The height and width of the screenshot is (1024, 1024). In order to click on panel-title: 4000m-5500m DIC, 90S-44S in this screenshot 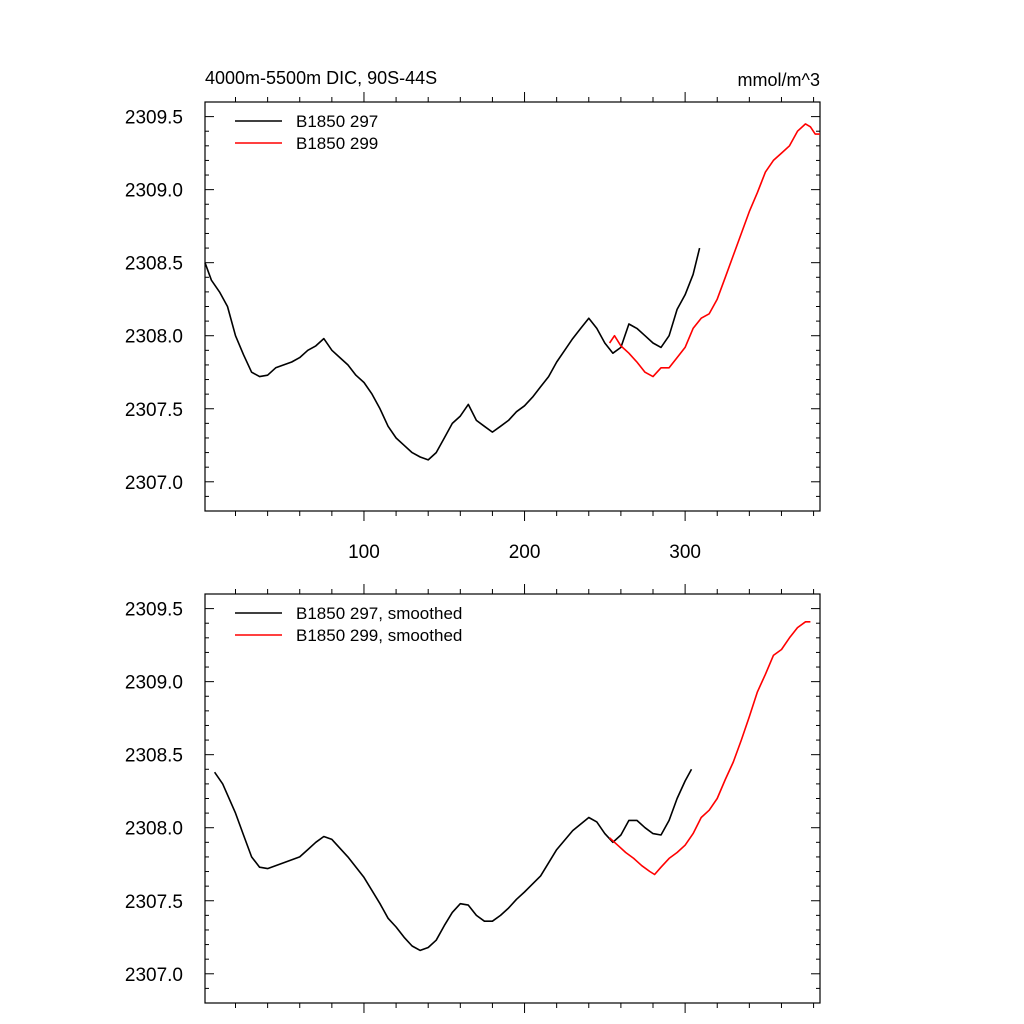, I will do `click(321, 78)`.